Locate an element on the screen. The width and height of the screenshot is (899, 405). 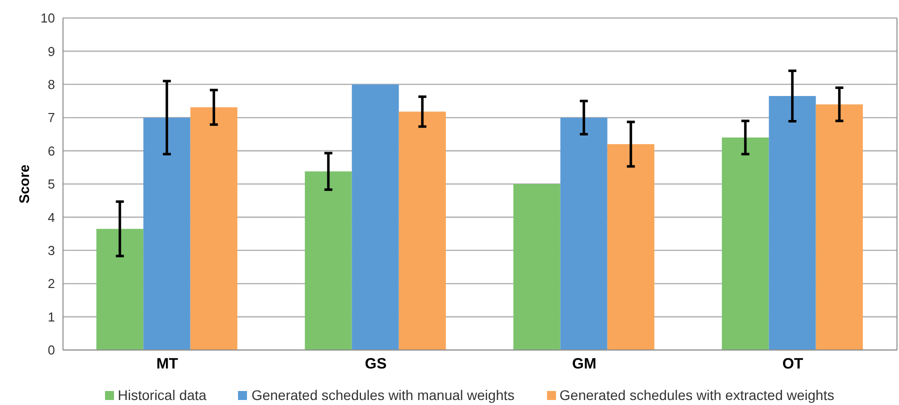
y-tick-label: 9 is located at coordinates (51, 51).